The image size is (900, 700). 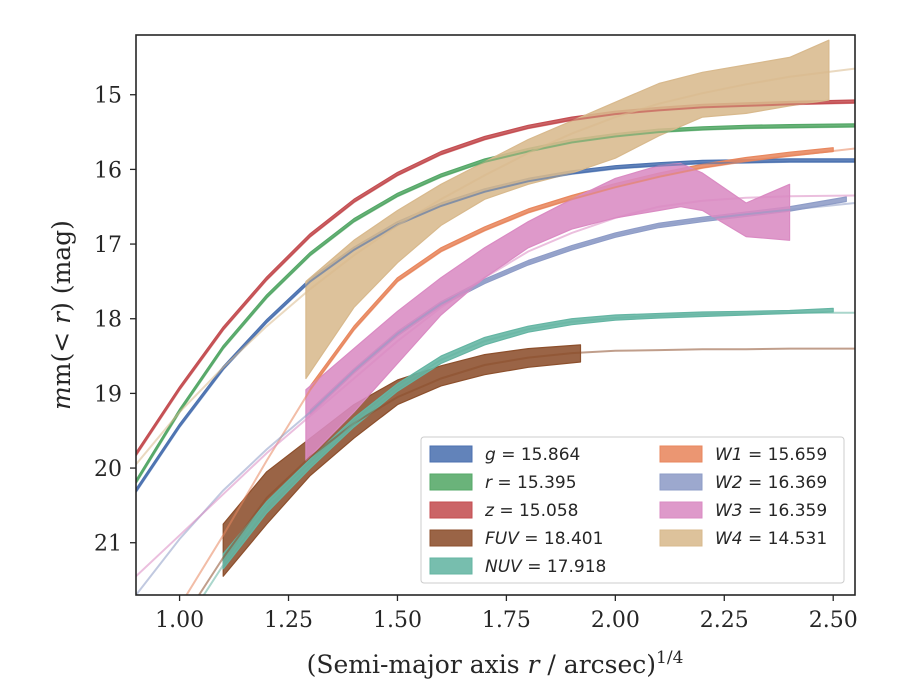 What do you see at coordinates (506, 620) in the screenshot?
I see `x-tick-label: 1.75` at bounding box center [506, 620].